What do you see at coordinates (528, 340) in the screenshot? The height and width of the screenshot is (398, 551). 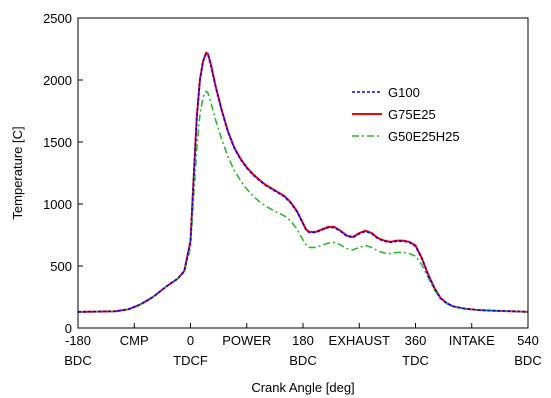 I see `x-tick-label: 540` at bounding box center [528, 340].